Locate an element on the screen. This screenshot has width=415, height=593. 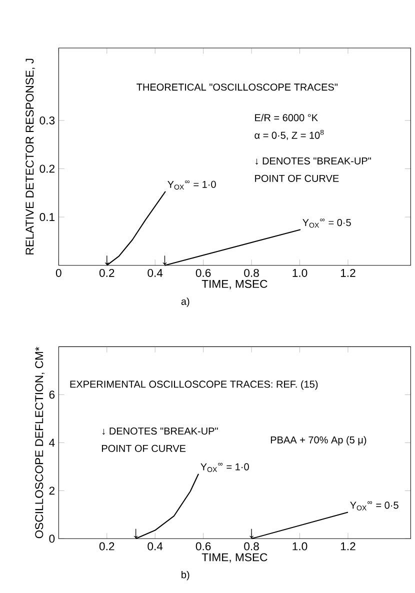
y-tick-label: 4 is located at coordinates (52, 442).